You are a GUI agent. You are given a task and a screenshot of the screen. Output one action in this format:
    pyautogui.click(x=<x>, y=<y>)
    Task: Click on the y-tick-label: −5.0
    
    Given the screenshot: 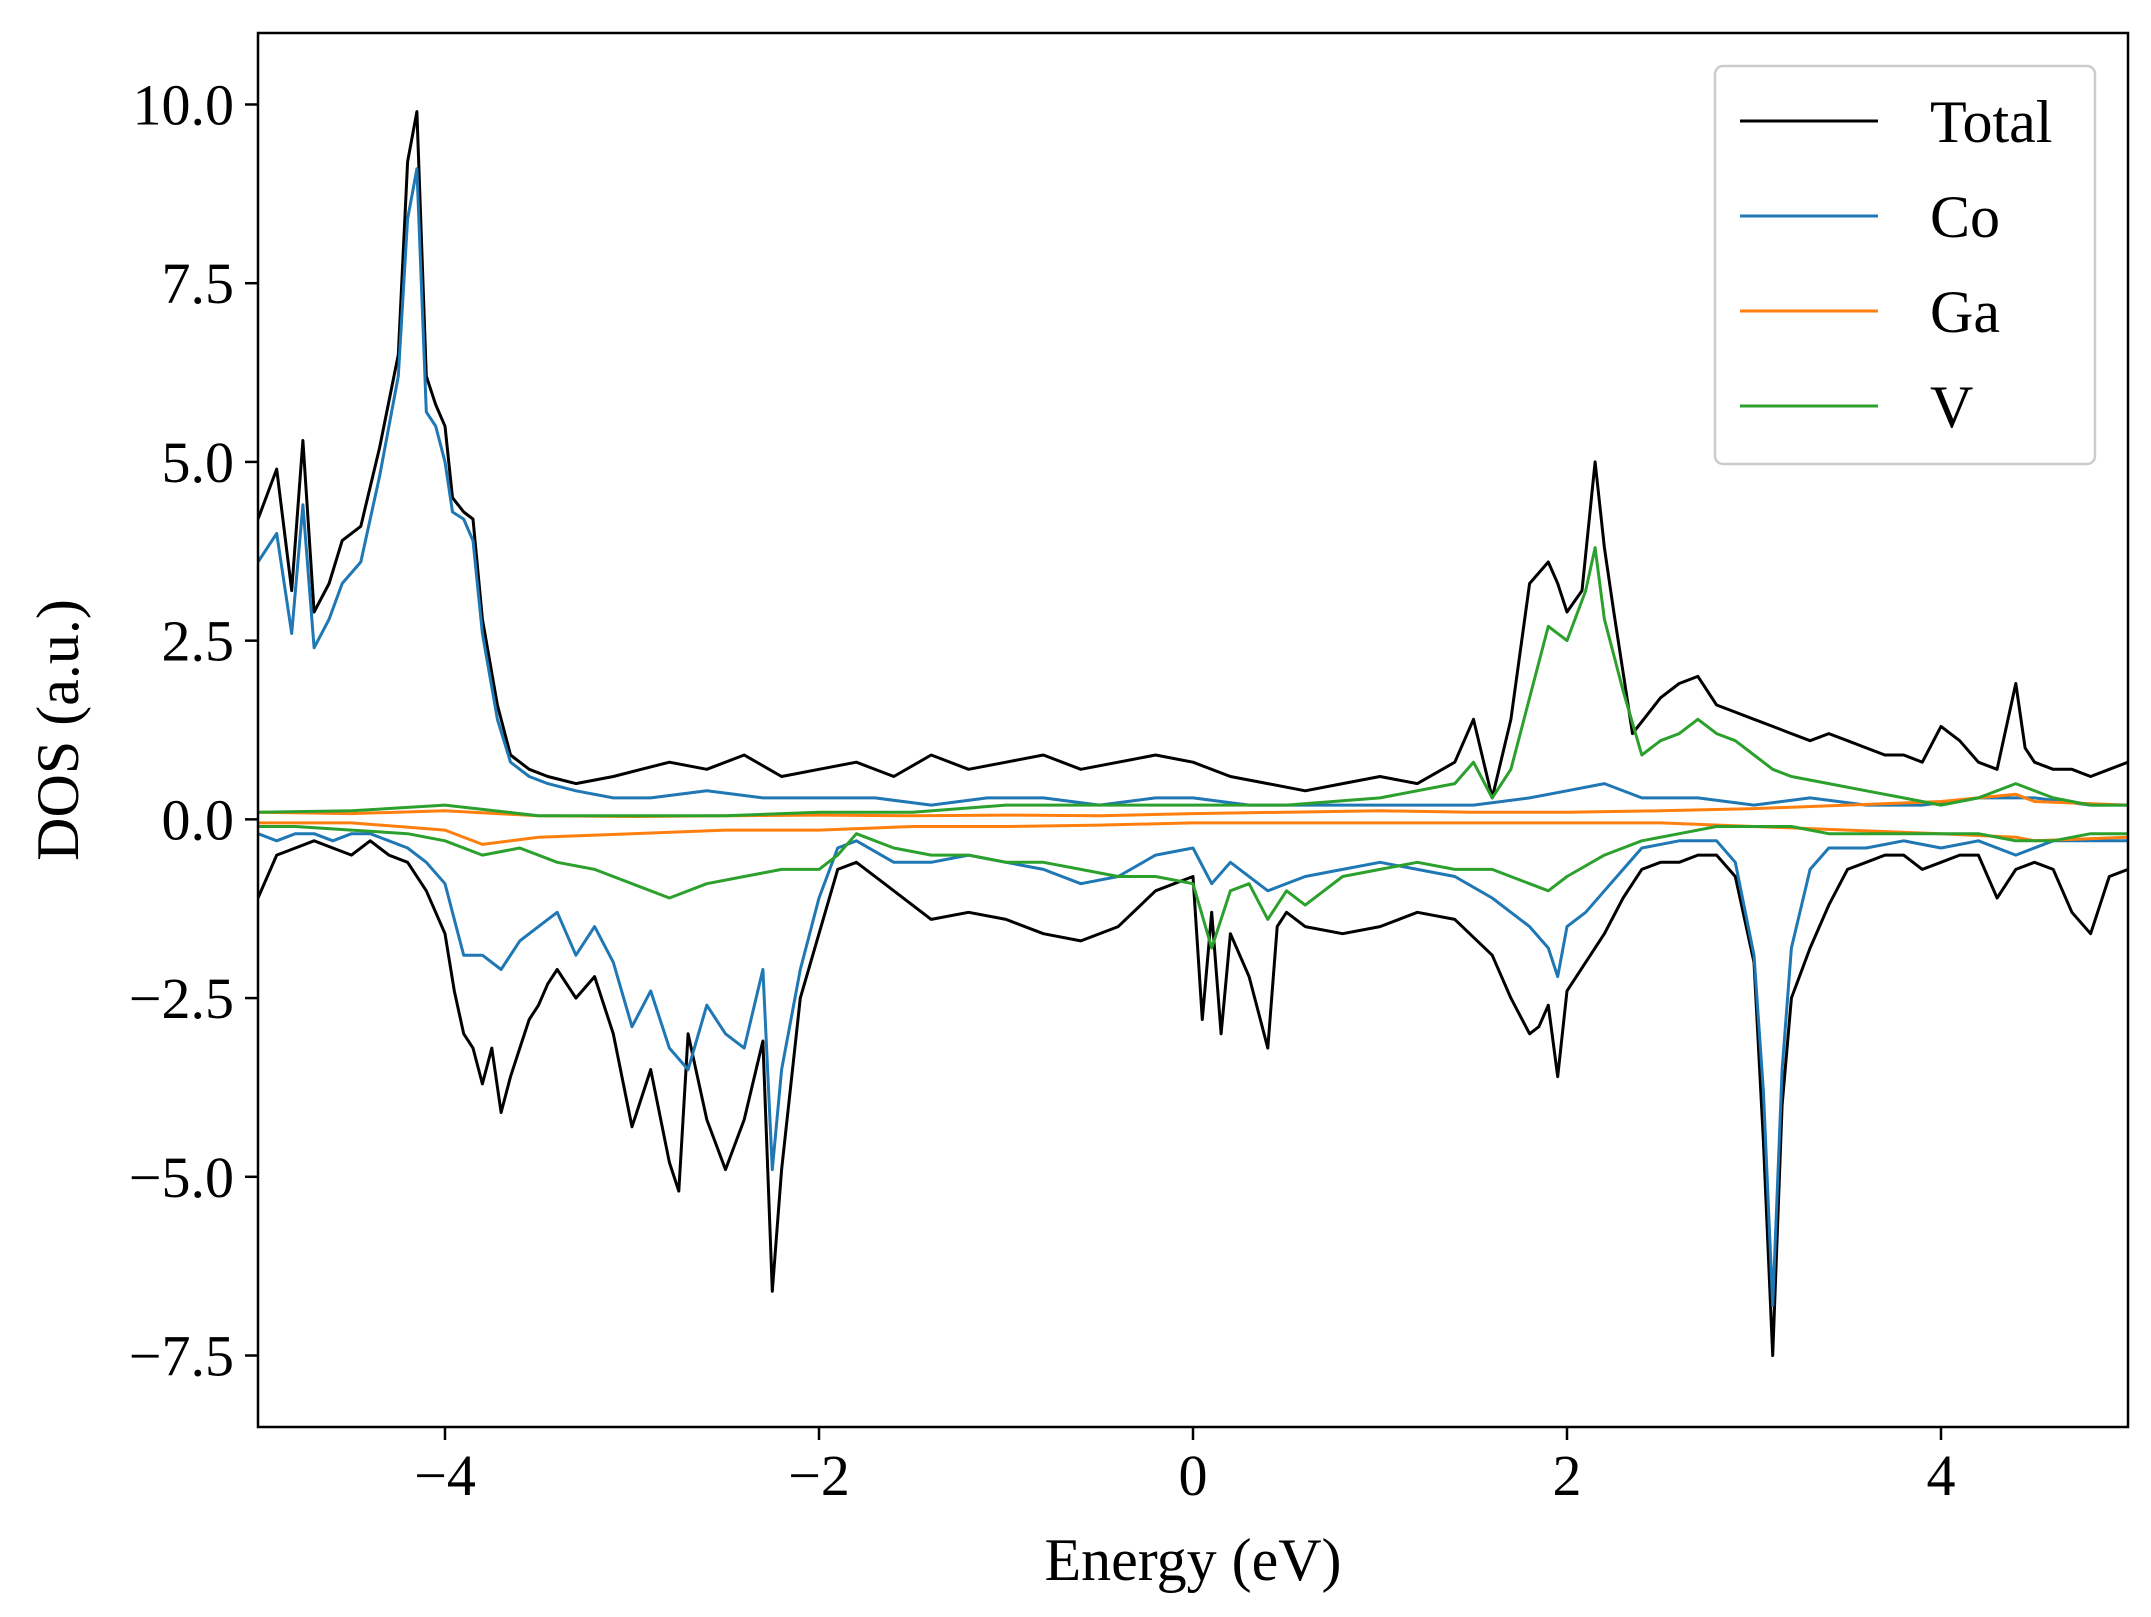 What is the action you would take?
    pyautogui.click(x=181, y=1177)
    